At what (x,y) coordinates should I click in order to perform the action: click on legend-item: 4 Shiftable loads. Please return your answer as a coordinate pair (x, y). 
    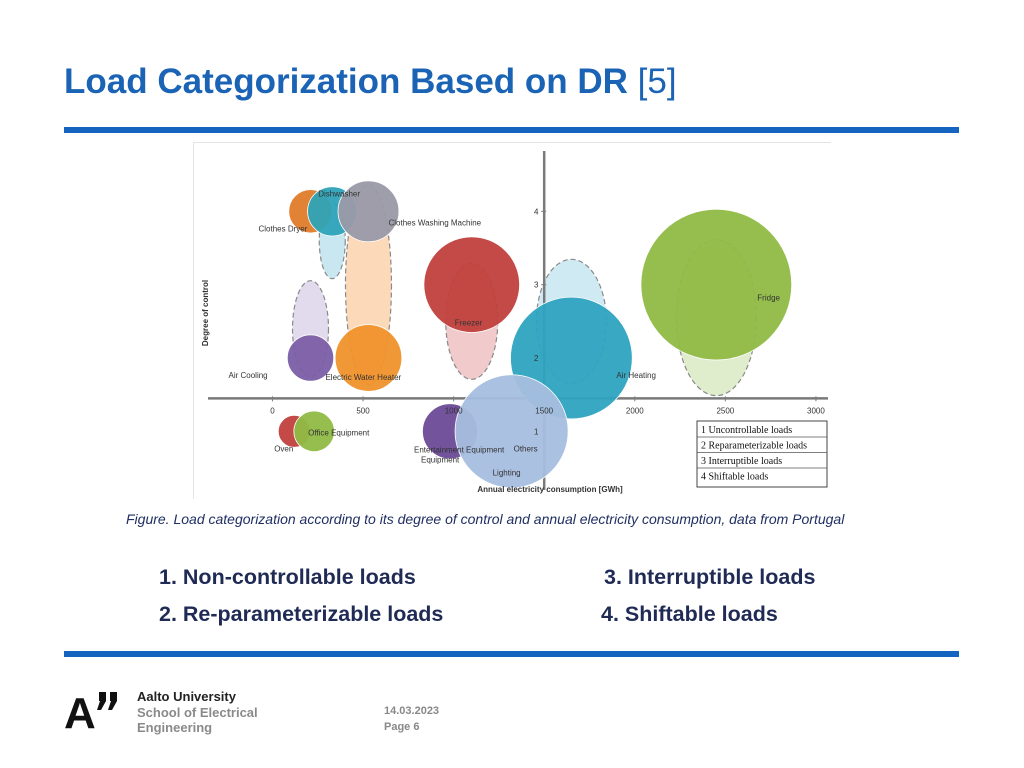
    Looking at the image, I should click on (734, 477).